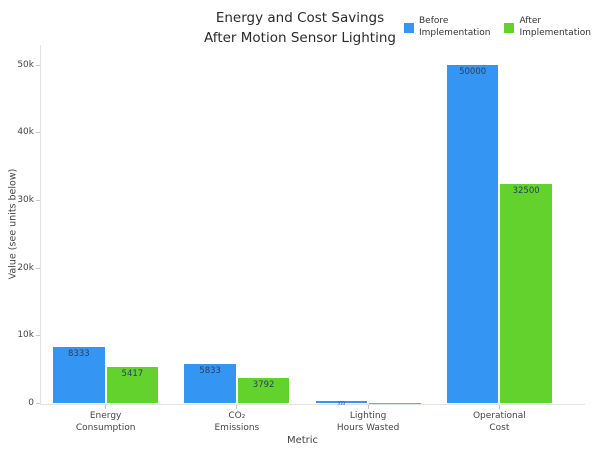 The width and height of the screenshot is (600, 450). I want to click on x-tick-label-operational-cost: Operational Cost, so click(499, 422).